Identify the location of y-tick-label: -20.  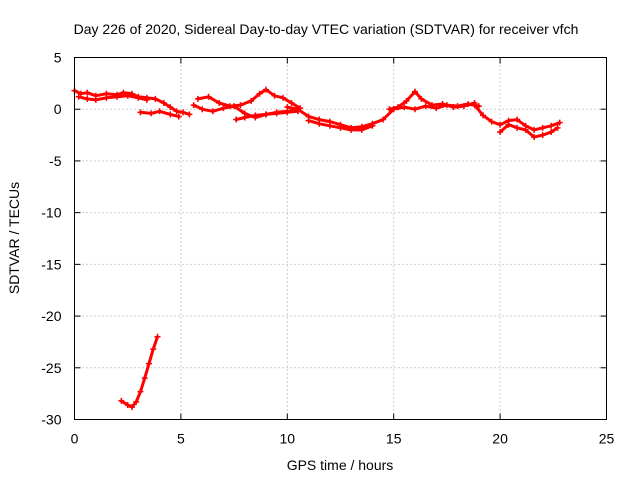
(51, 316).